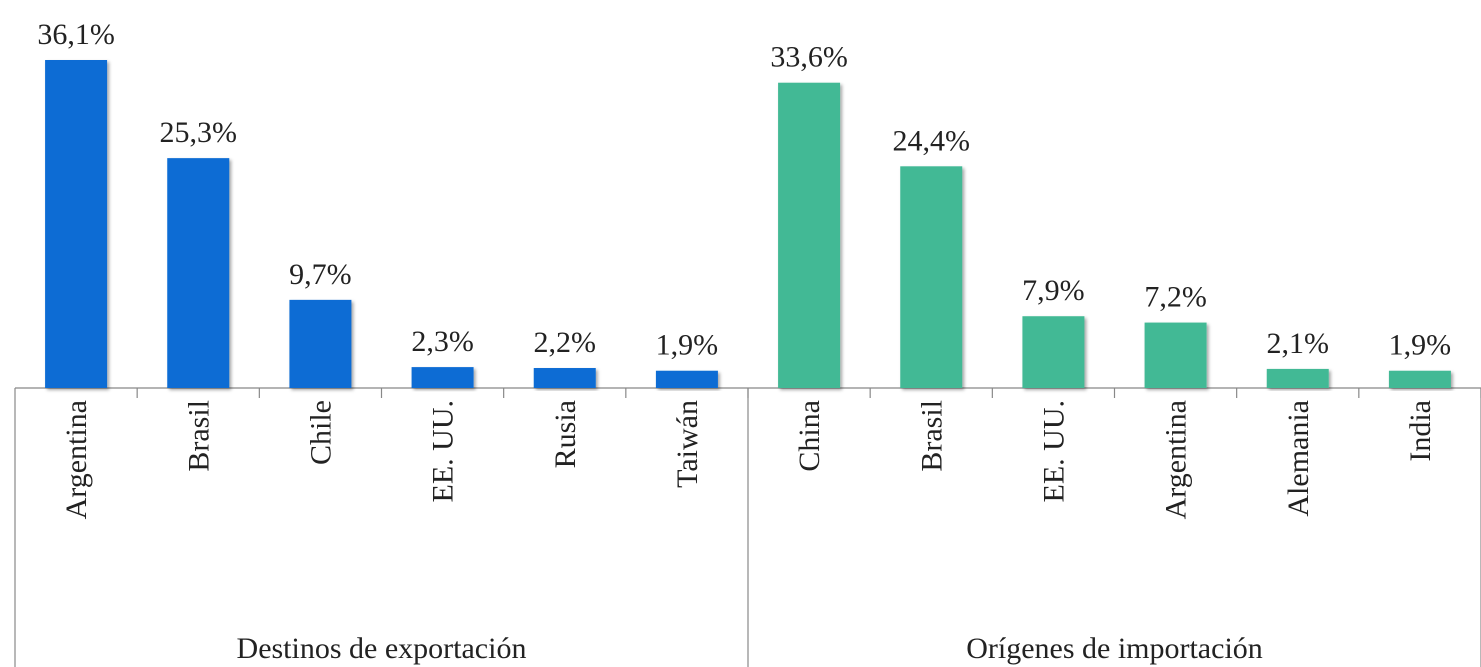  I want to click on value-label: 33,6%, so click(809, 57).